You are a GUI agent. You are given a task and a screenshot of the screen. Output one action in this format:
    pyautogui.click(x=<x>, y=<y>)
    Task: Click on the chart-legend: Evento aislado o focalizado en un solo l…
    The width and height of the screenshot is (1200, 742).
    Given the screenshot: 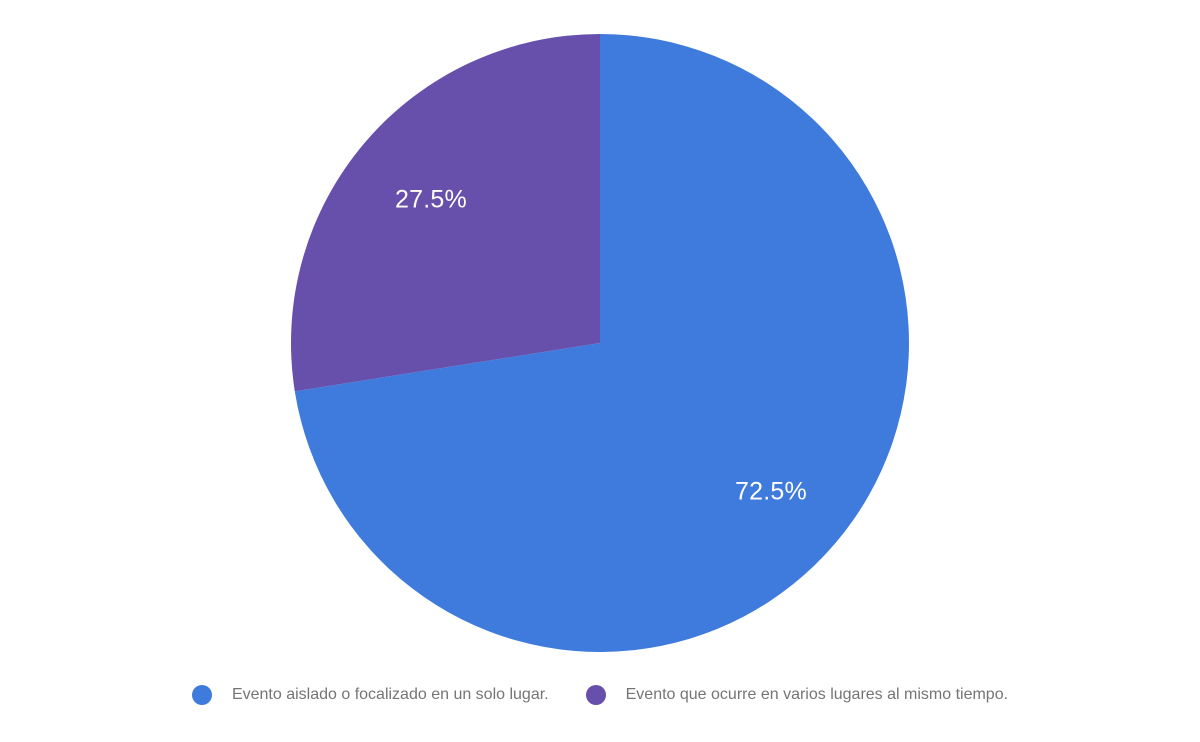 What is the action you would take?
    pyautogui.click(x=600, y=695)
    